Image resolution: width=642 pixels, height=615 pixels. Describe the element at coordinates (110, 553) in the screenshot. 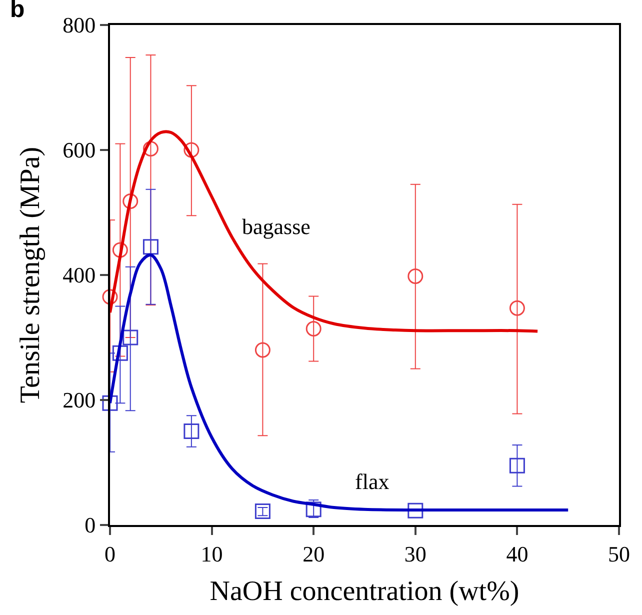

I see `x-tick-label: 0` at that location.